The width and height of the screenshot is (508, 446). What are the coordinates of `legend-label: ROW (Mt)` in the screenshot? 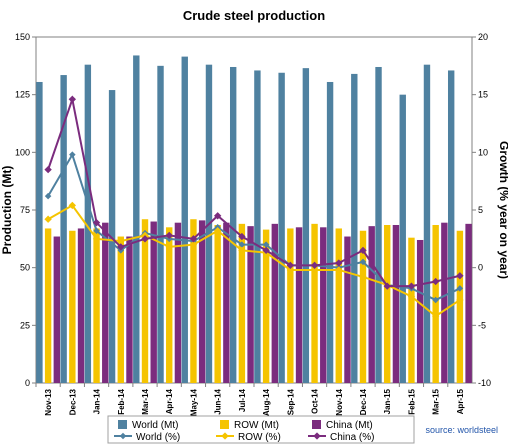 It's located at (256, 425).